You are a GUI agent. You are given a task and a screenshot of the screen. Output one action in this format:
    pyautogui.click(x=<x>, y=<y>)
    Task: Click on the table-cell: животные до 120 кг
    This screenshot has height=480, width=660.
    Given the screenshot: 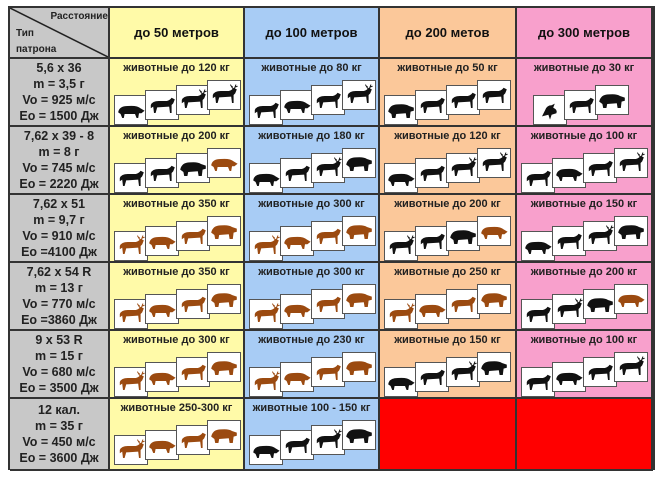 What is the action you would take?
    pyautogui.click(x=448, y=161)
    